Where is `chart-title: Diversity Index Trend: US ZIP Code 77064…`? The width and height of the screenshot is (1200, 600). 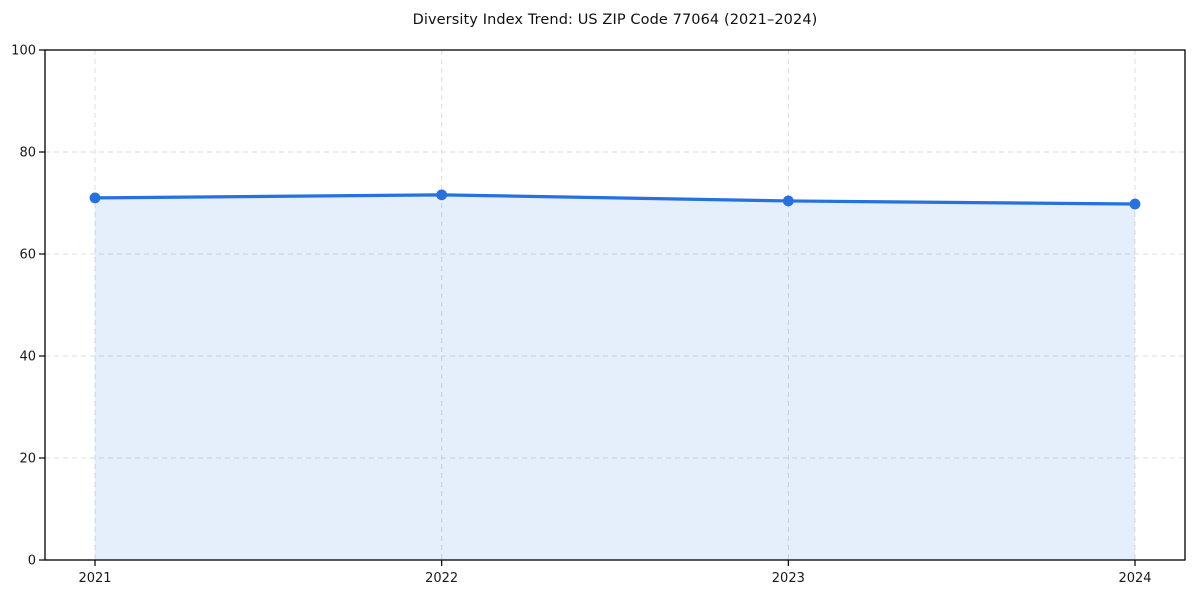
chart-title: Diversity Index Trend: US ZIP Code 77064… is located at coordinates (615, 20).